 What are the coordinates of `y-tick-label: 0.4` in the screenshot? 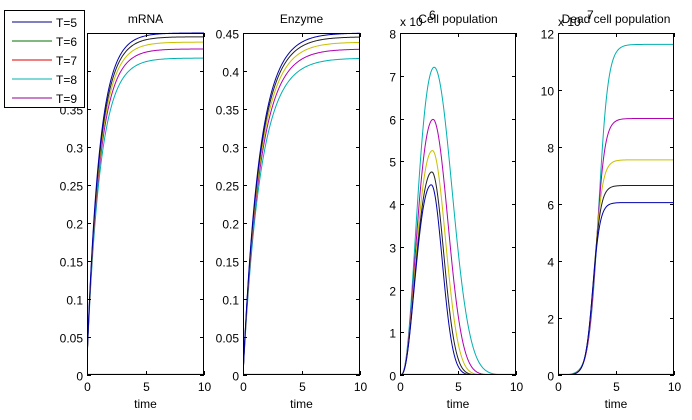 It's located at (230, 73).